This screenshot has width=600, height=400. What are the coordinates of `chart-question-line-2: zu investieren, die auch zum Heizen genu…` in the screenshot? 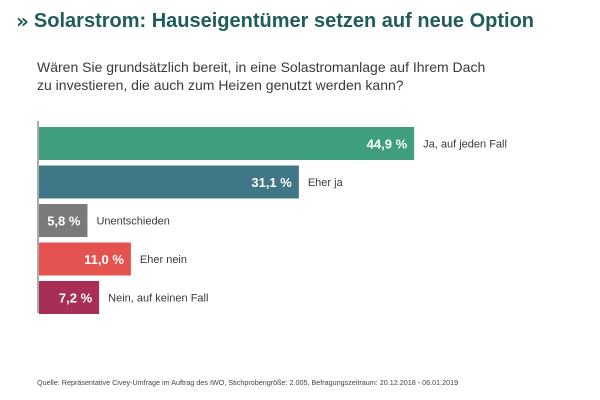 It's located at (220, 85).